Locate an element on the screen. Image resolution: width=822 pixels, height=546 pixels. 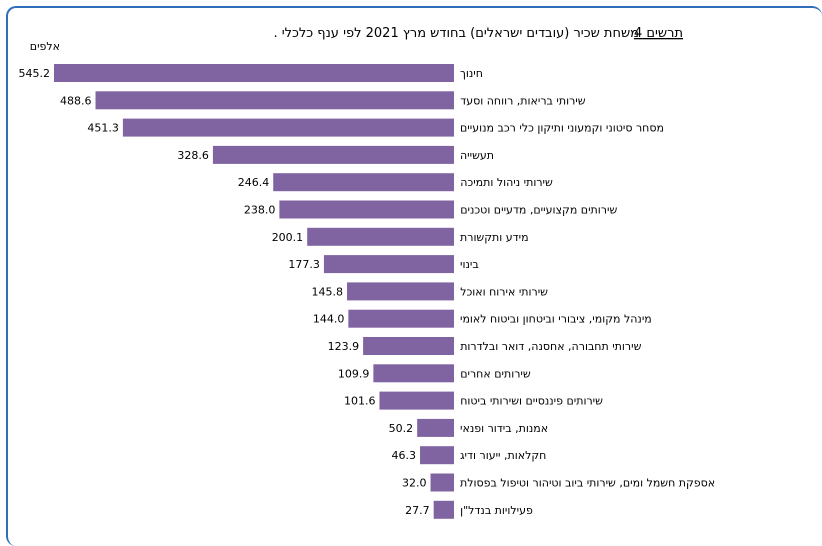
category-label: שירותי בריאות, רווחה וסעד is located at coordinates (523, 100).